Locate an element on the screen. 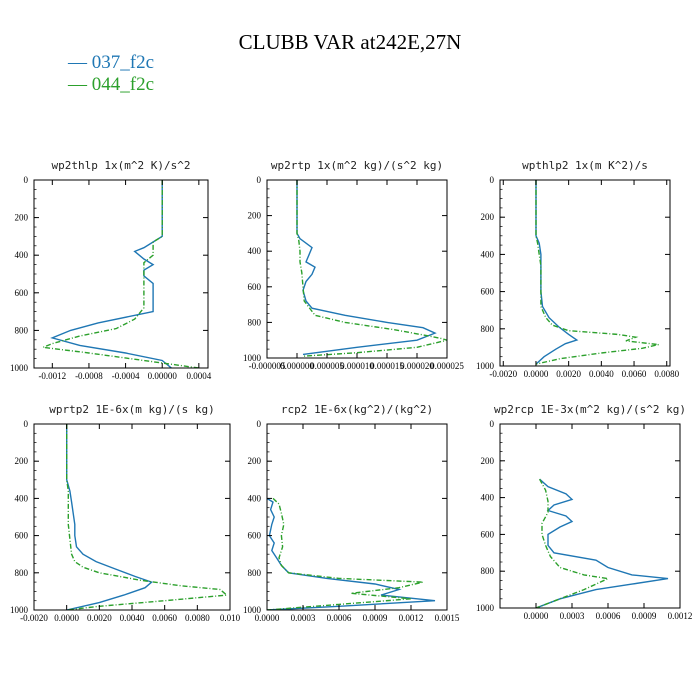  x-tick-label: 0.010 is located at coordinates (230, 618).